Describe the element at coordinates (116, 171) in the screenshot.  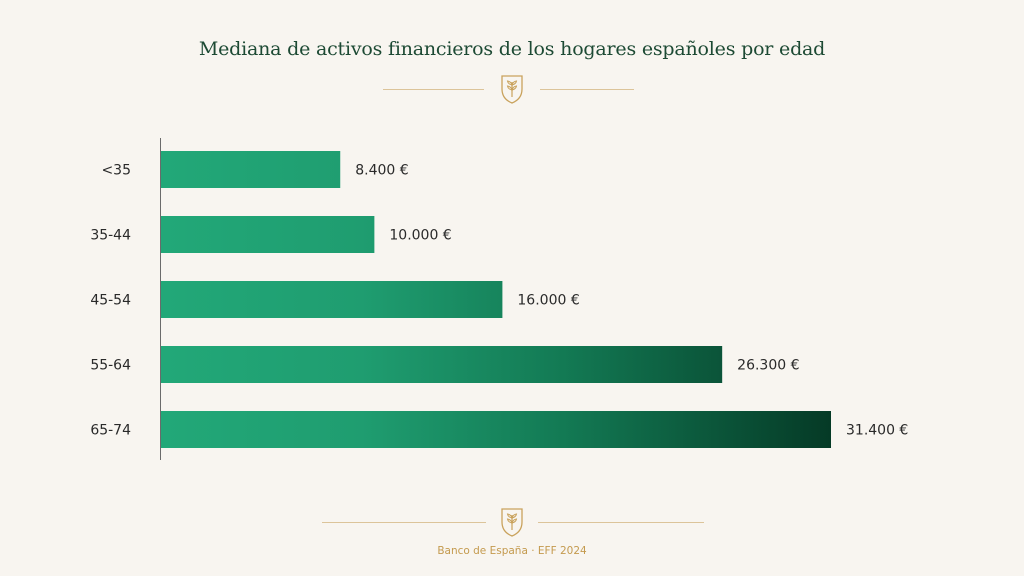
I see `category-label-0: <35` at that location.